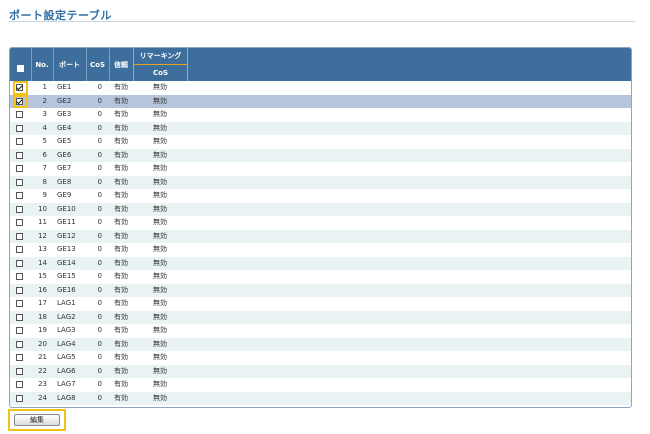 The height and width of the screenshot is (434, 650). I want to click on table-row: 15 GE15 0 有効 無効, so click(320, 277).